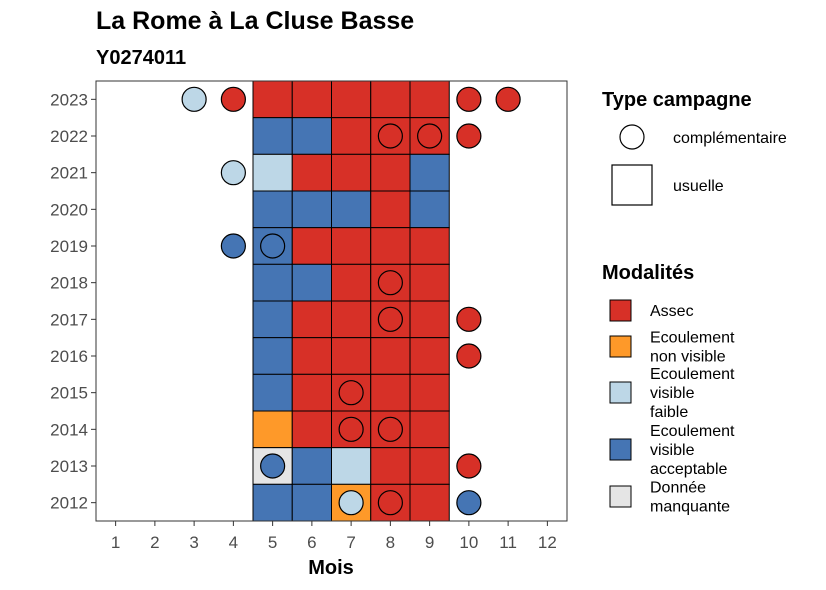  Describe the element at coordinates (672, 393) in the screenshot. I see `legend-label-ecoulement-visible-faible: visible` at that location.